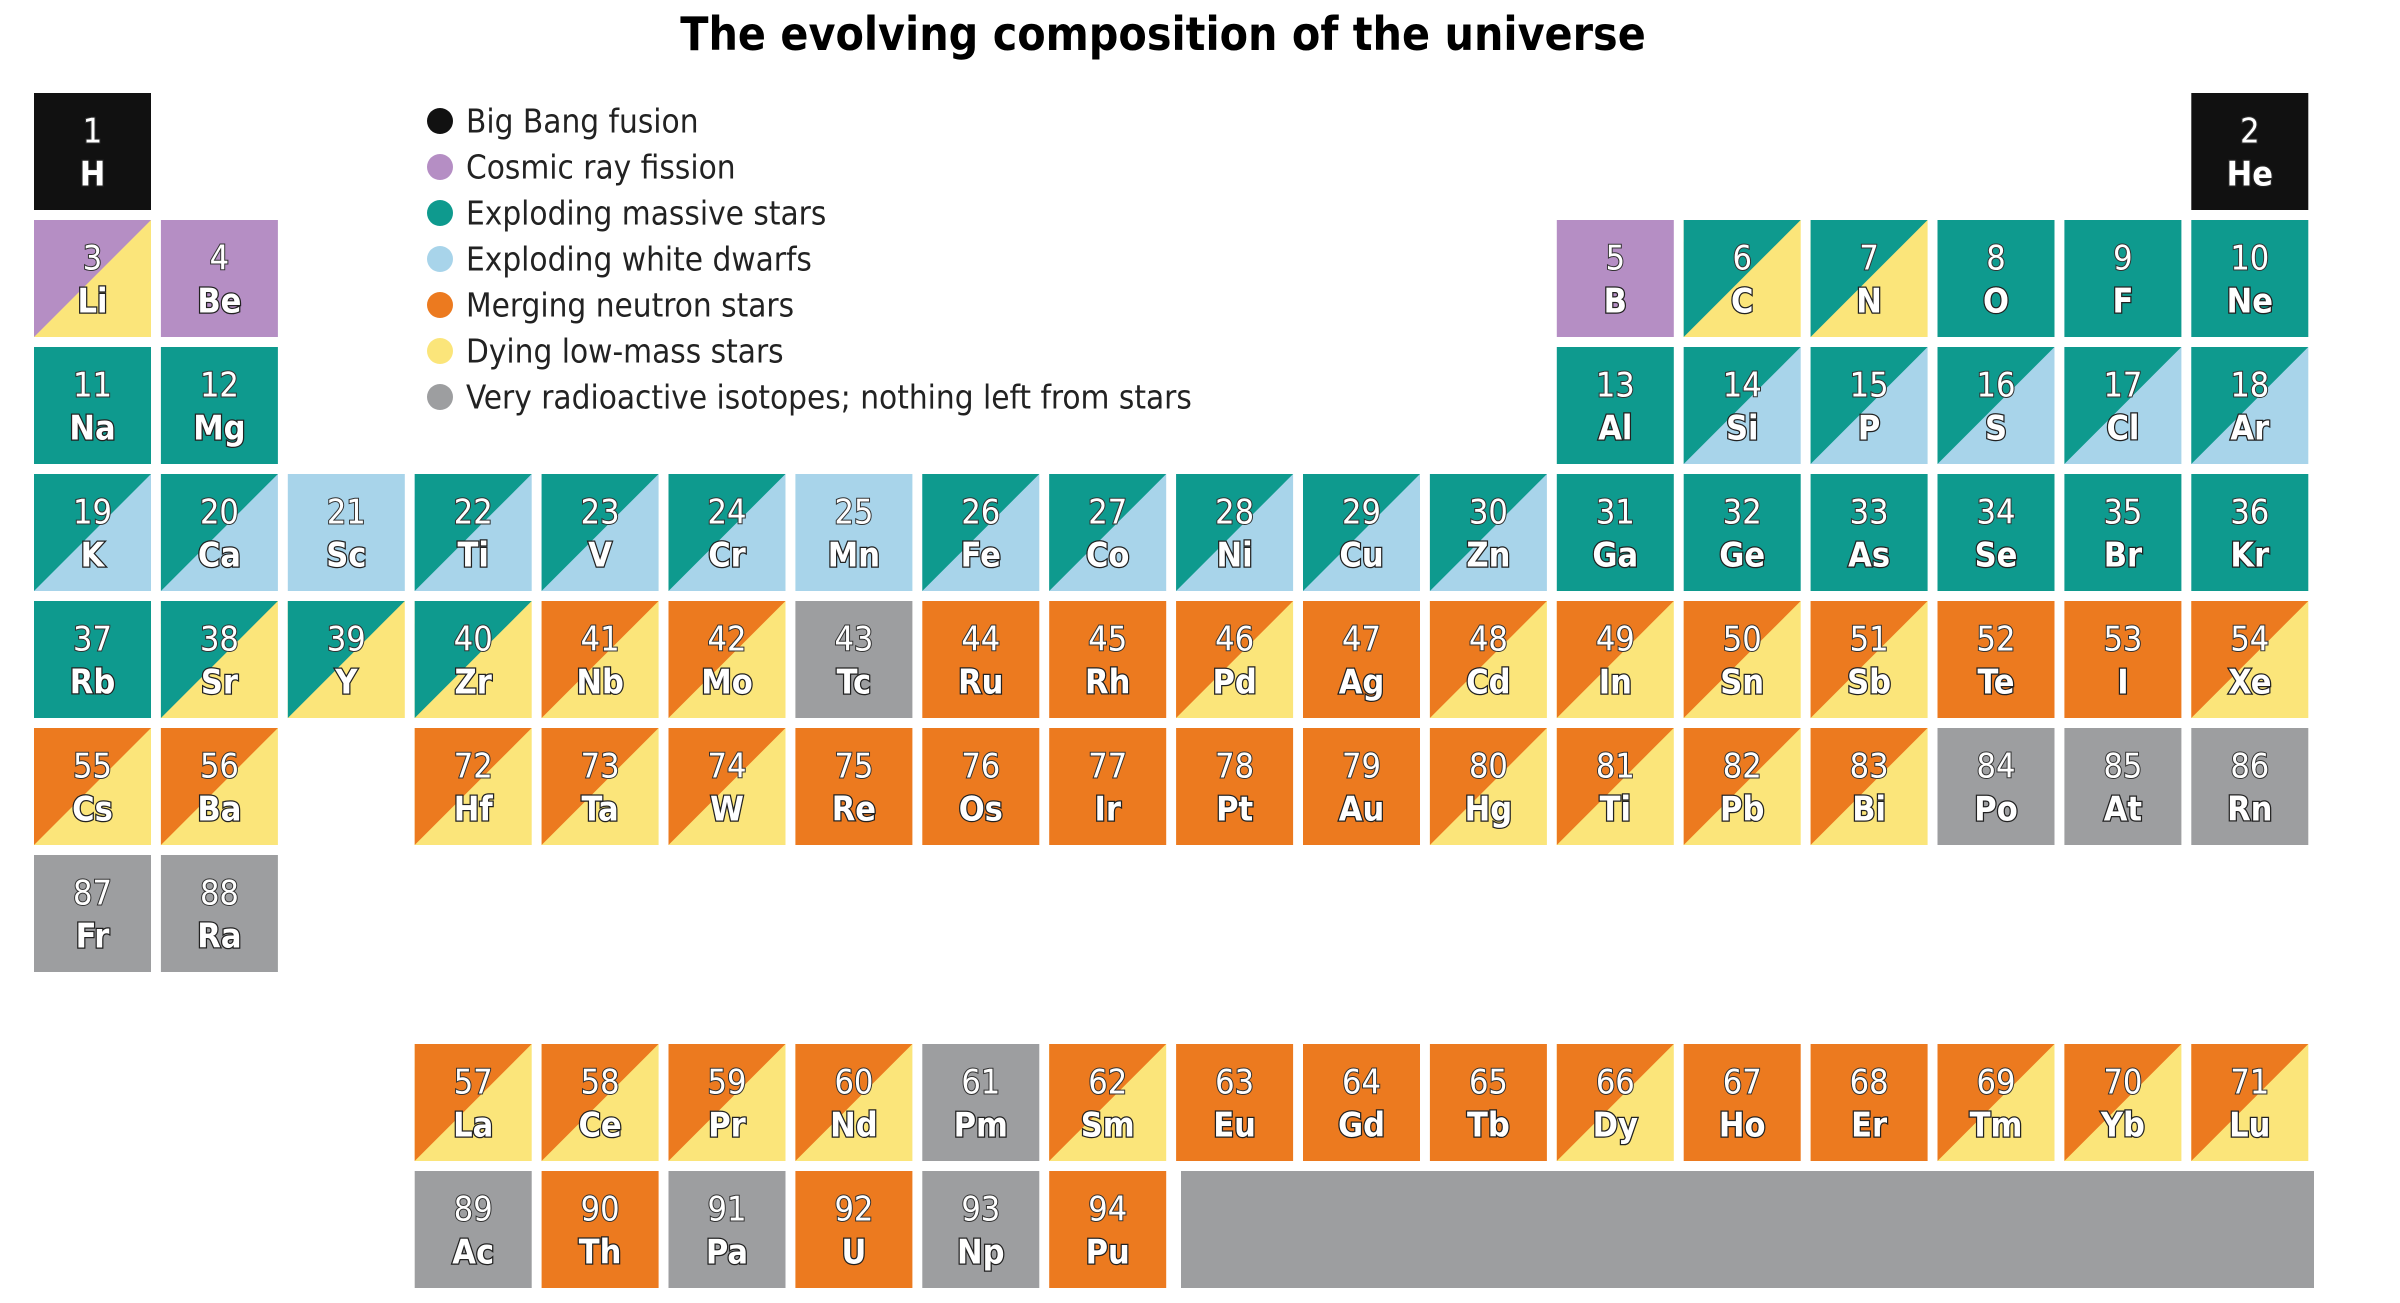 The image size is (2400, 1303). I want to click on element-number: 60, so click(853, 1082).